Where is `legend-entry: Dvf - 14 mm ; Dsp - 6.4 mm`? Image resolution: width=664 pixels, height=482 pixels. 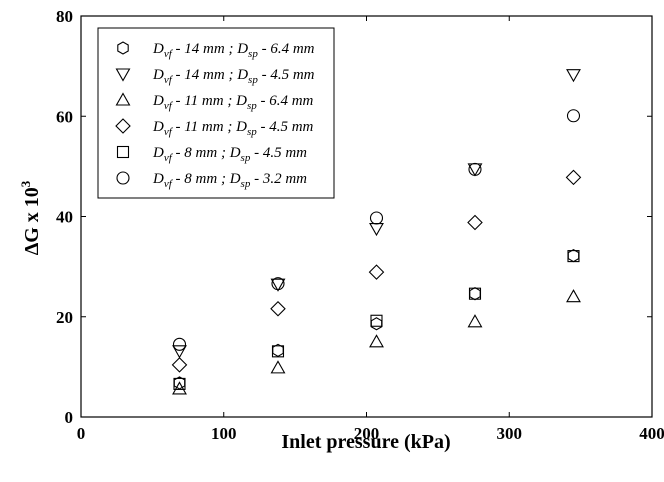 legend-entry: Dvf - 14 mm ; Dsp - 6.4 mm is located at coordinates (233, 50).